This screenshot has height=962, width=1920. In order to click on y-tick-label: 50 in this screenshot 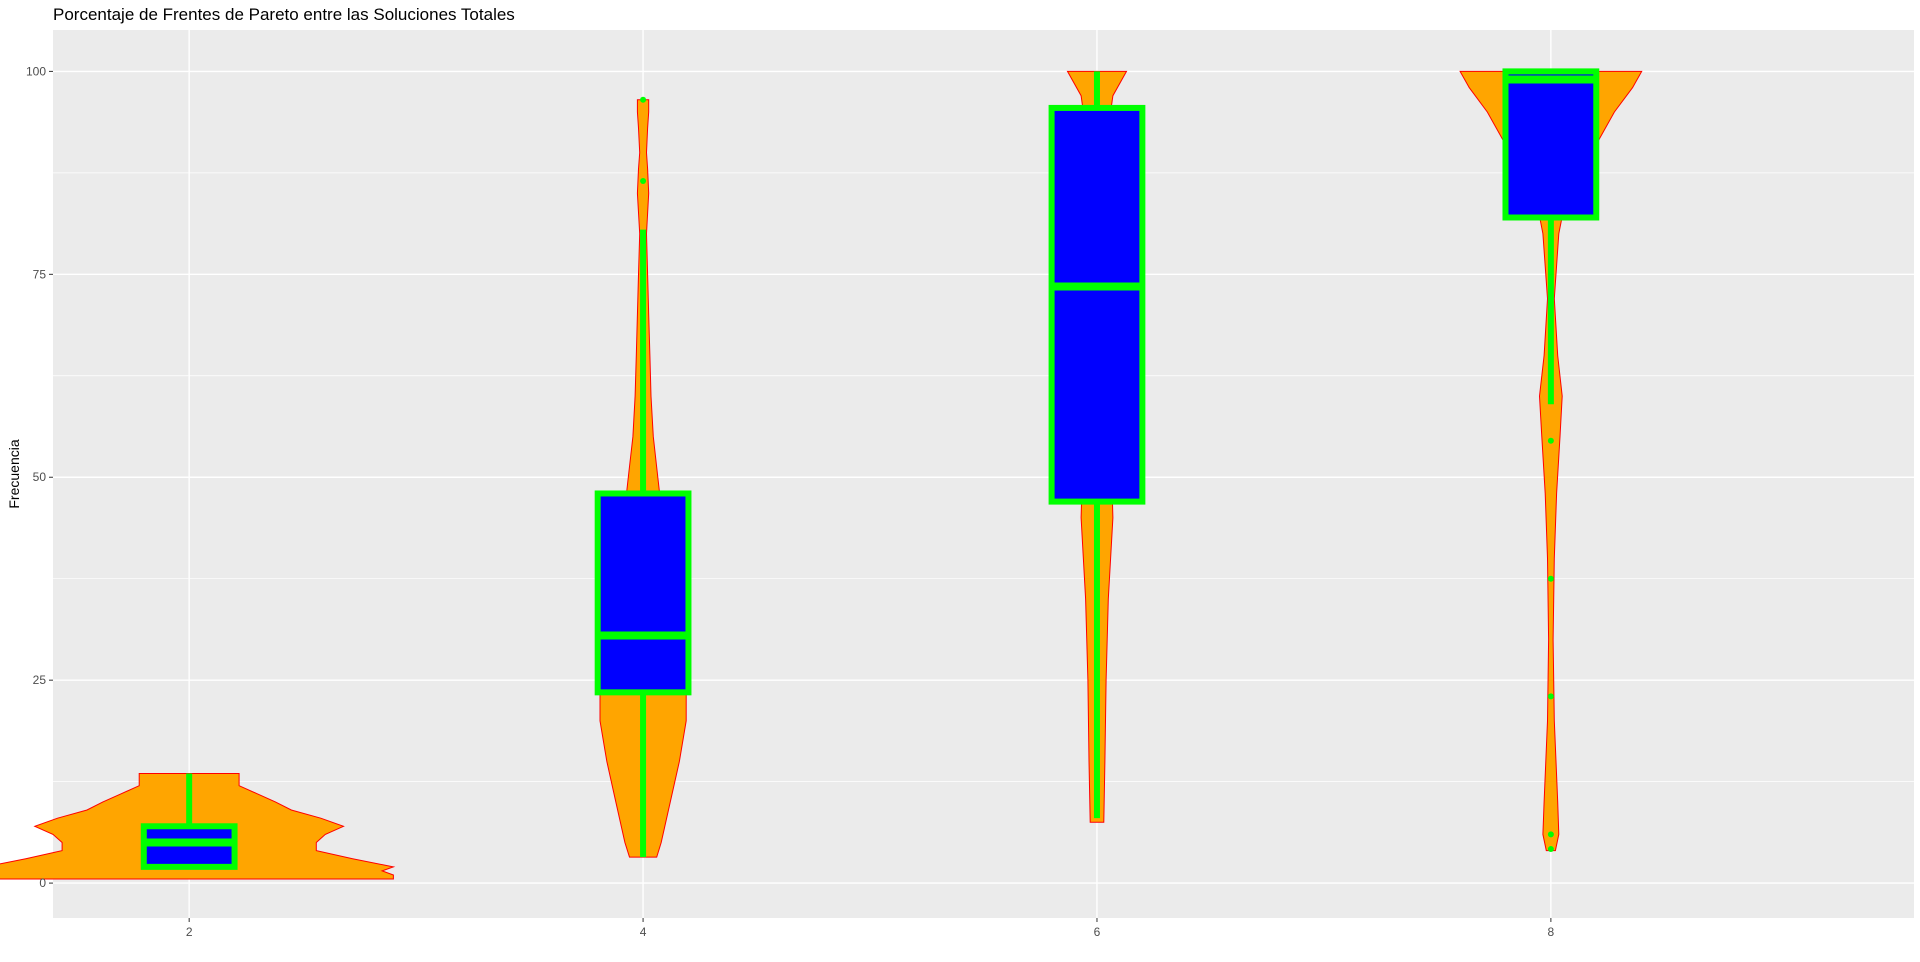, I will do `click(40, 477)`.